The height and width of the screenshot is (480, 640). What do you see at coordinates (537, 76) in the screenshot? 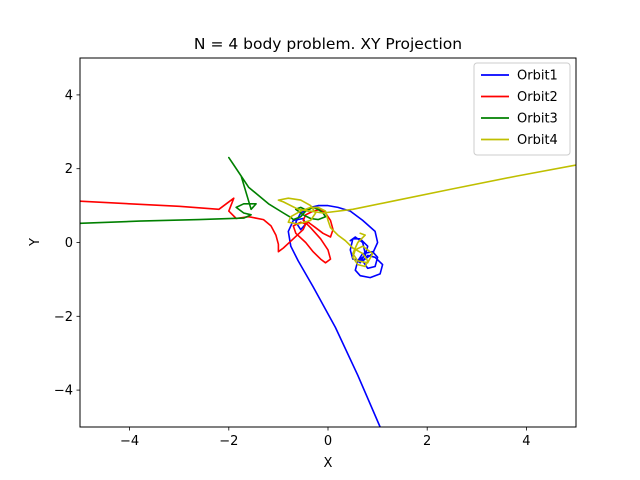
I see `legend-label-orbit1: Orbit1` at bounding box center [537, 76].